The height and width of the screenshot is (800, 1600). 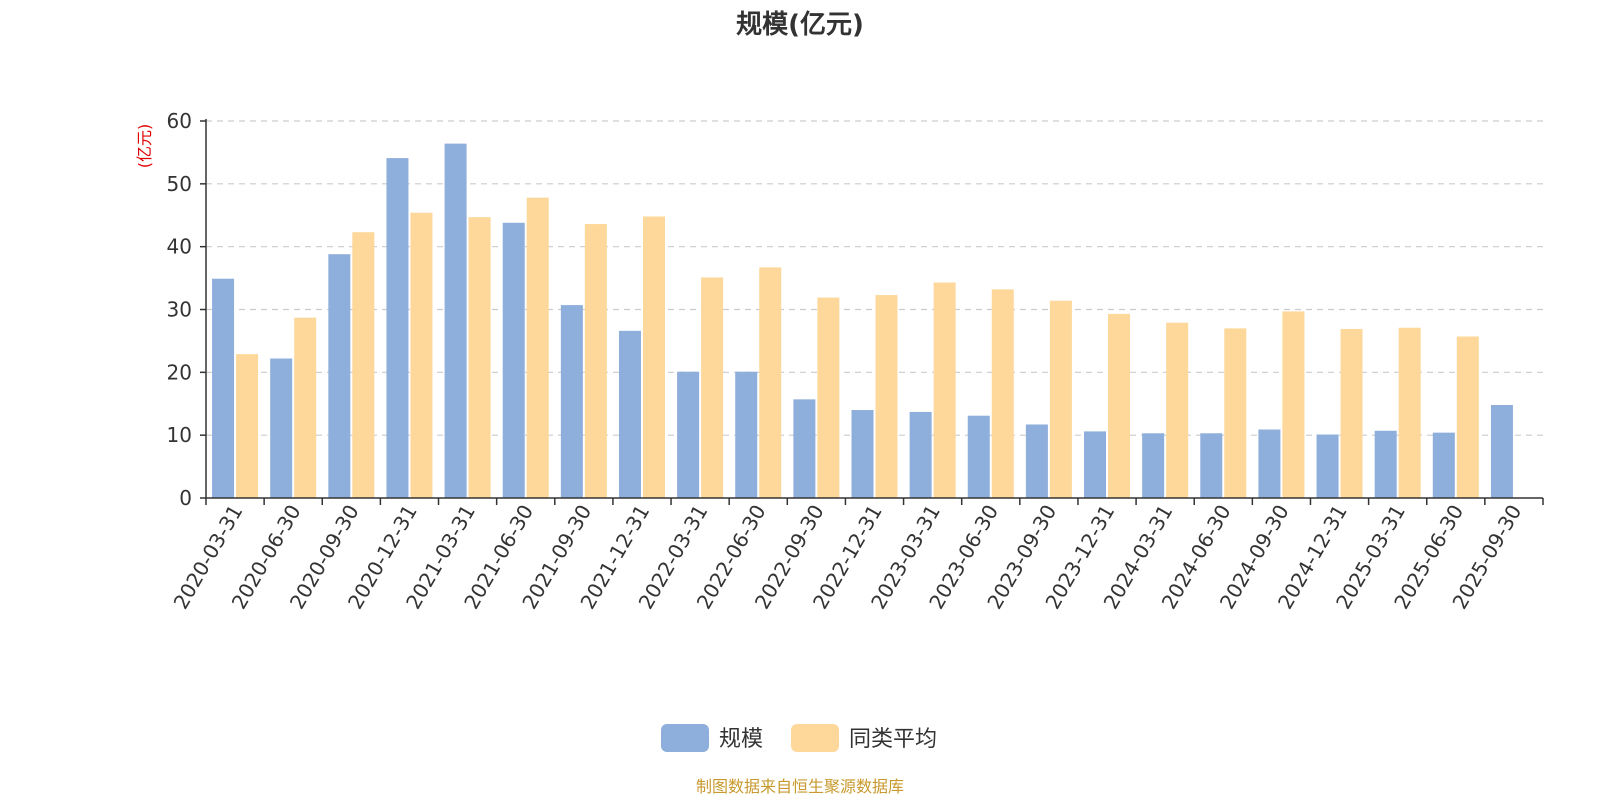 What do you see at coordinates (179, 435) in the screenshot?
I see `y-tick-label: 10` at bounding box center [179, 435].